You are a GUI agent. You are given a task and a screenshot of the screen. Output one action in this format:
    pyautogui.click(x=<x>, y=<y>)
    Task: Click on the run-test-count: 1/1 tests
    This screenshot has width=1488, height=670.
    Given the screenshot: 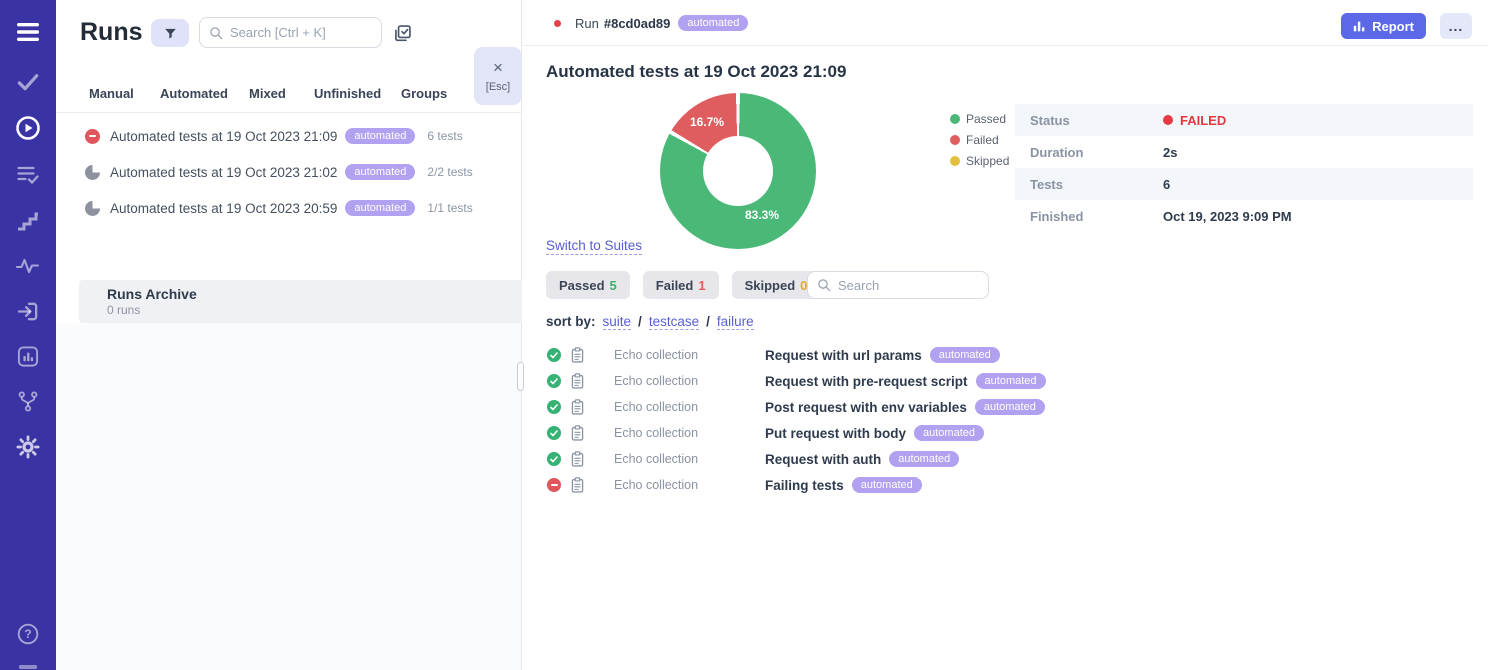 What is the action you would take?
    pyautogui.click(x=450, y=208)
    